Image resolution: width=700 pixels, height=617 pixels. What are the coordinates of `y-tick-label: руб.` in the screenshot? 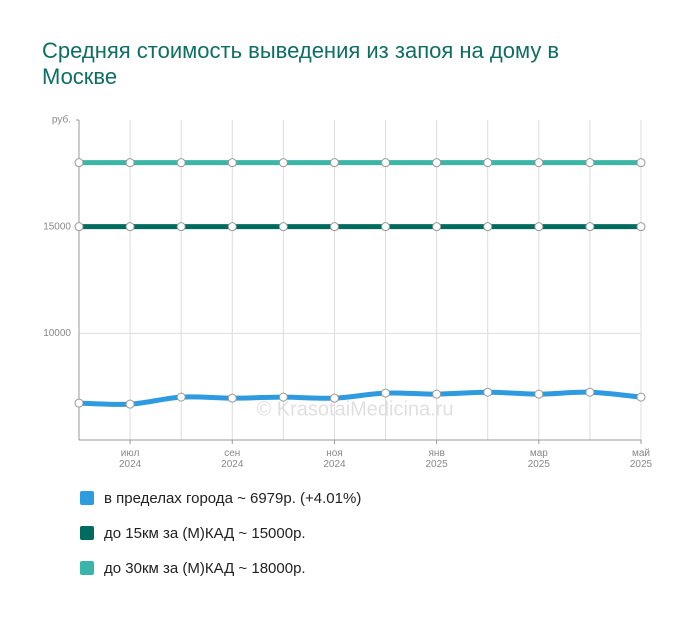 It's located at (61, 120).